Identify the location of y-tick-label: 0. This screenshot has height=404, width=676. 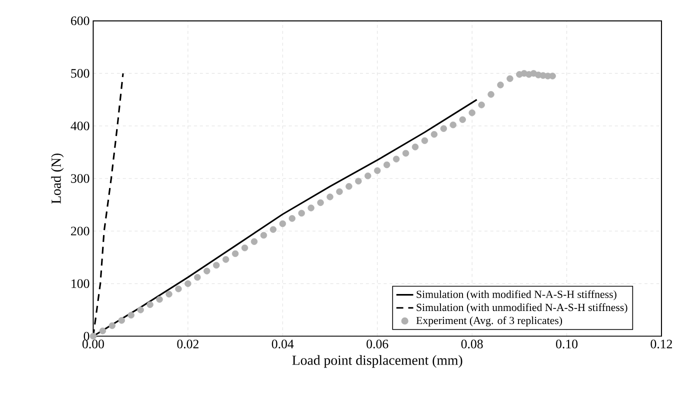
(87, 336).